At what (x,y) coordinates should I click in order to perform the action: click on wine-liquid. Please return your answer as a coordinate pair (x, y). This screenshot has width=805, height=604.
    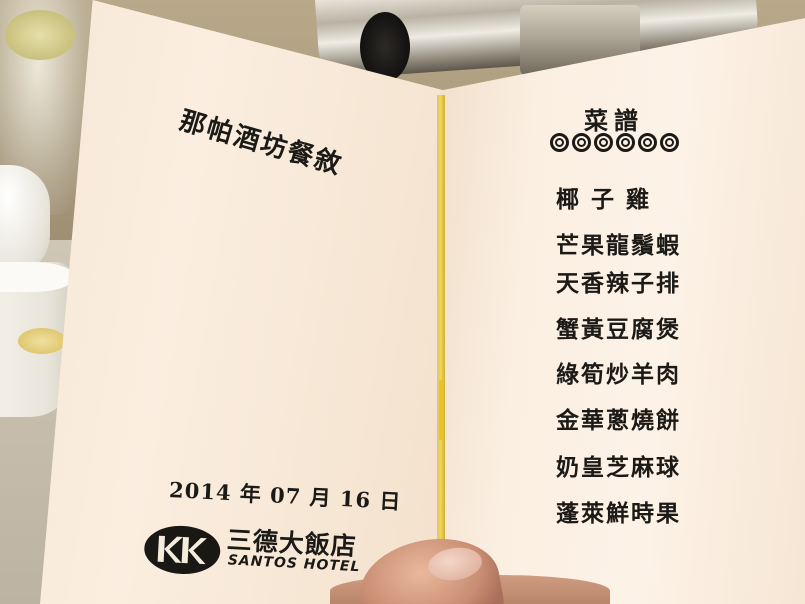
    Looking at the image, I should click on (40, 35).